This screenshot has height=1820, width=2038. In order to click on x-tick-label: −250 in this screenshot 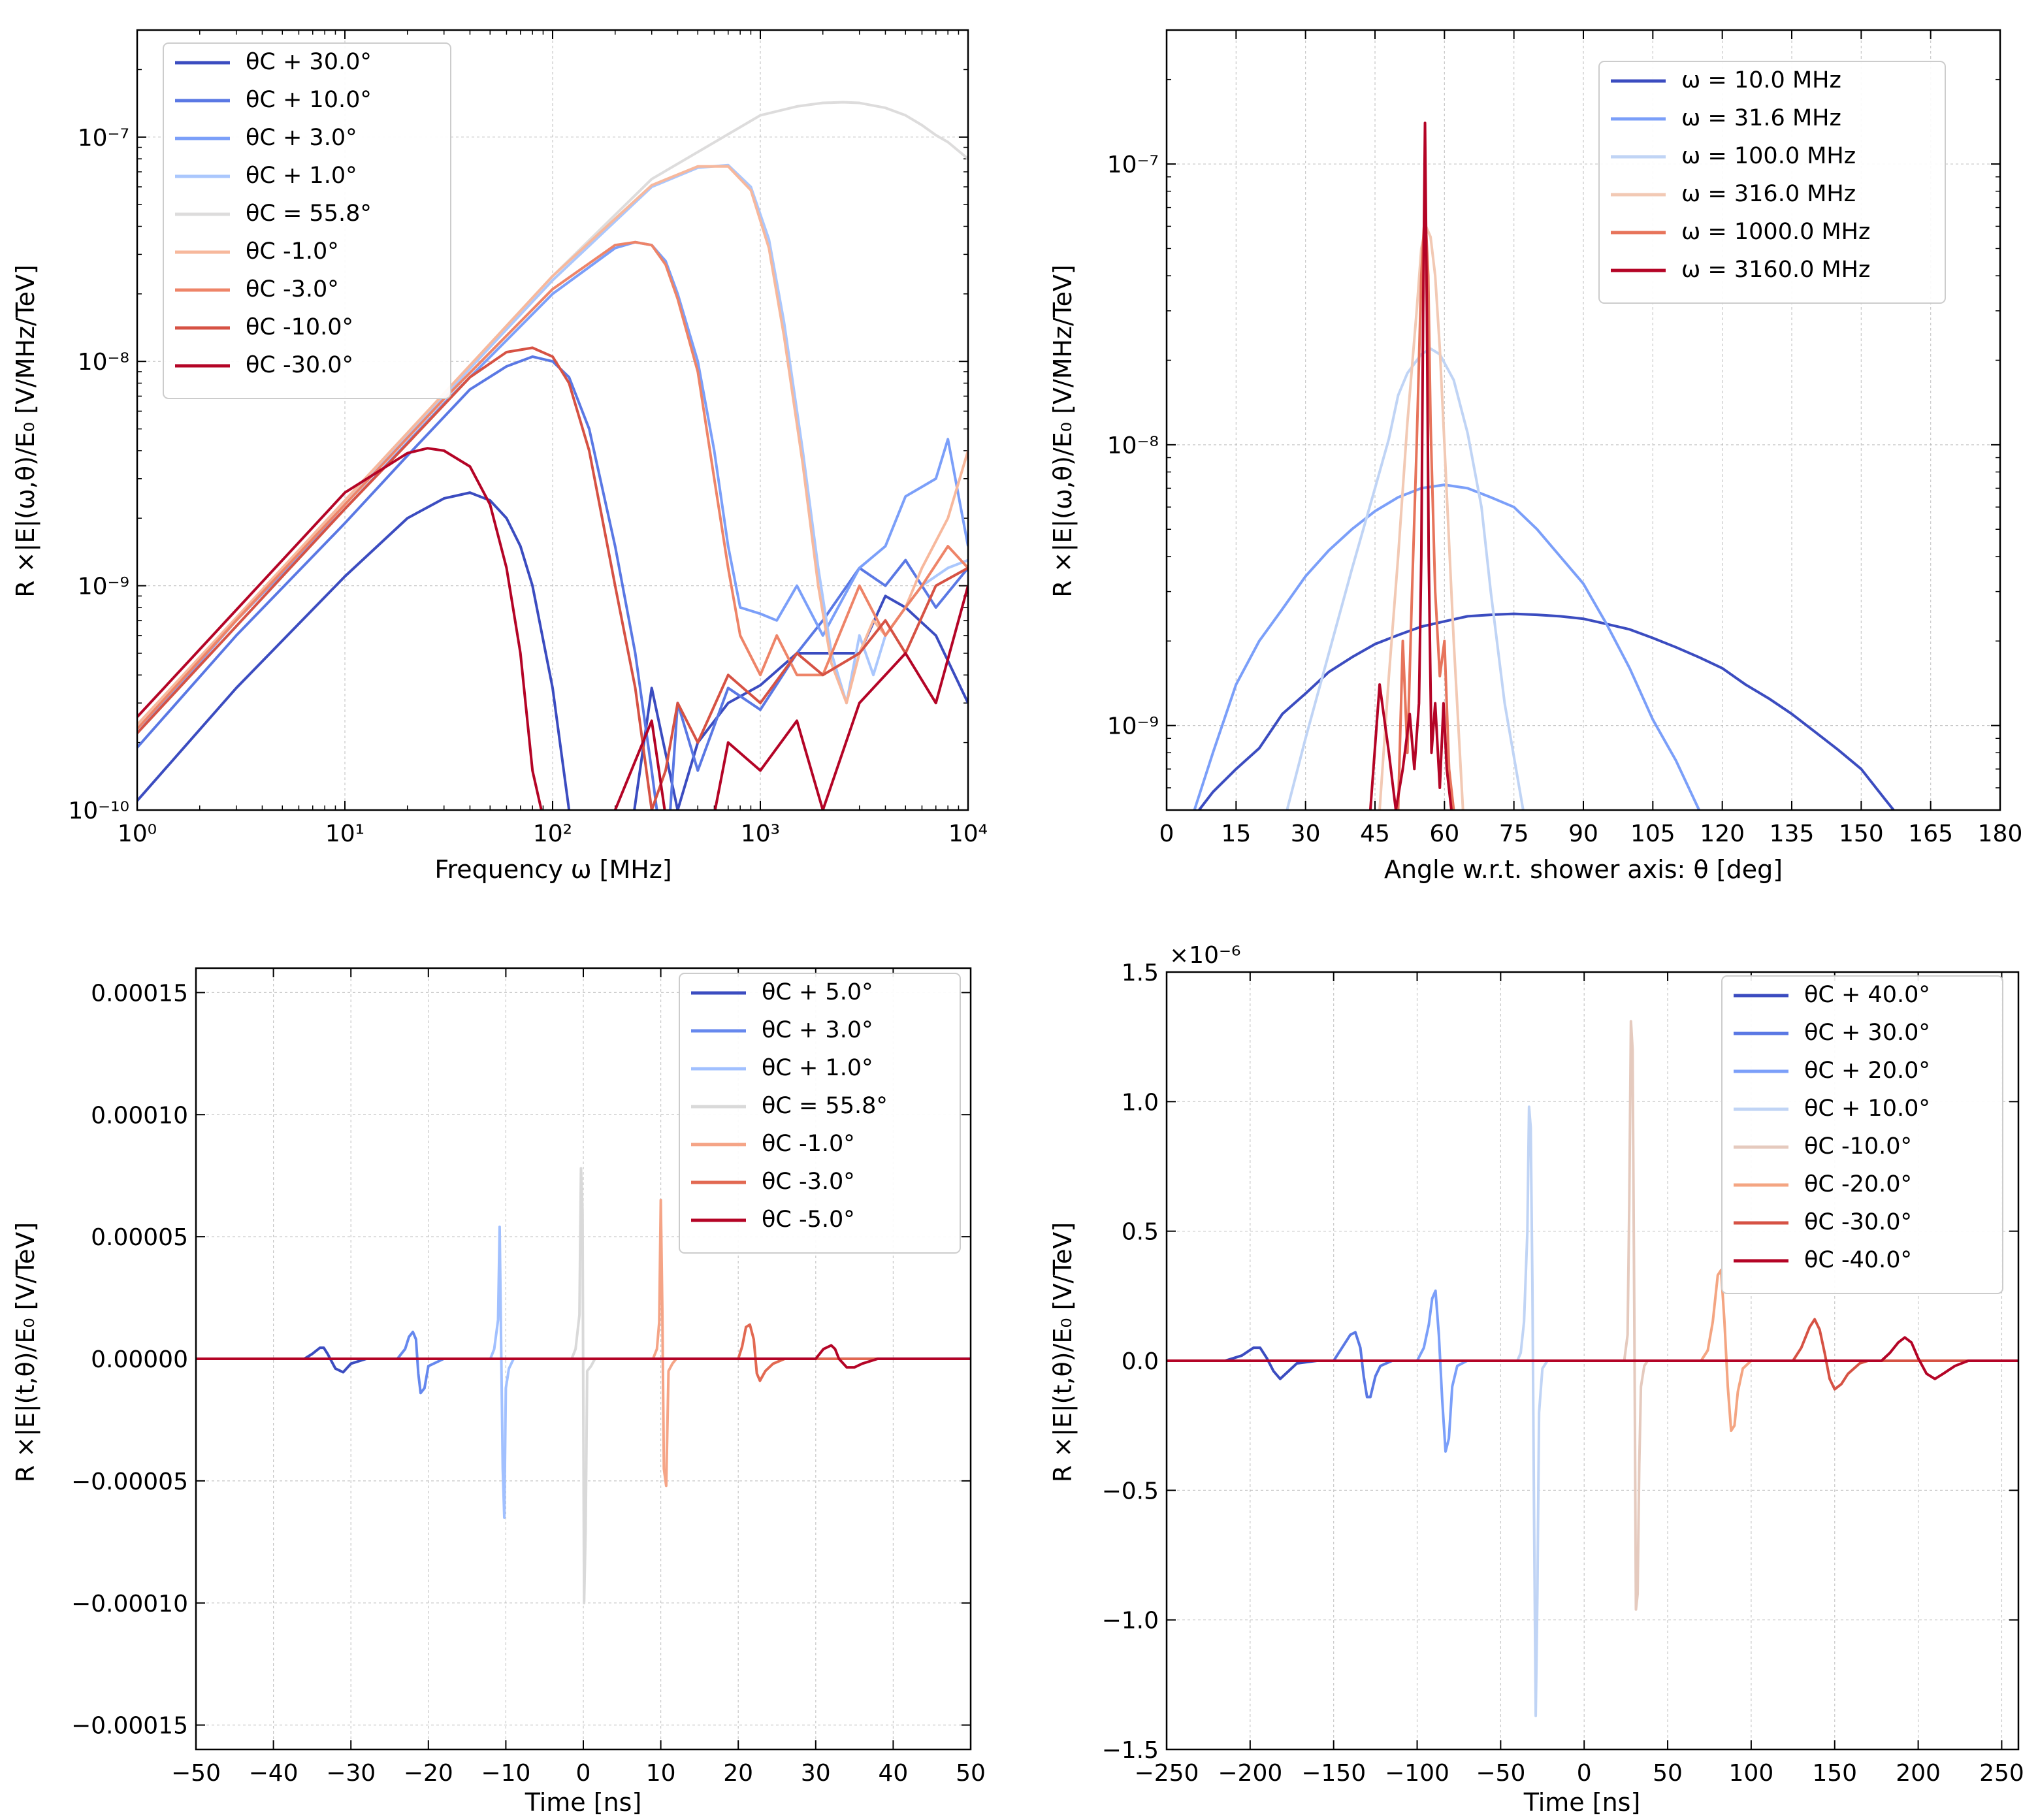, I will do `click(1167, 1773)`.